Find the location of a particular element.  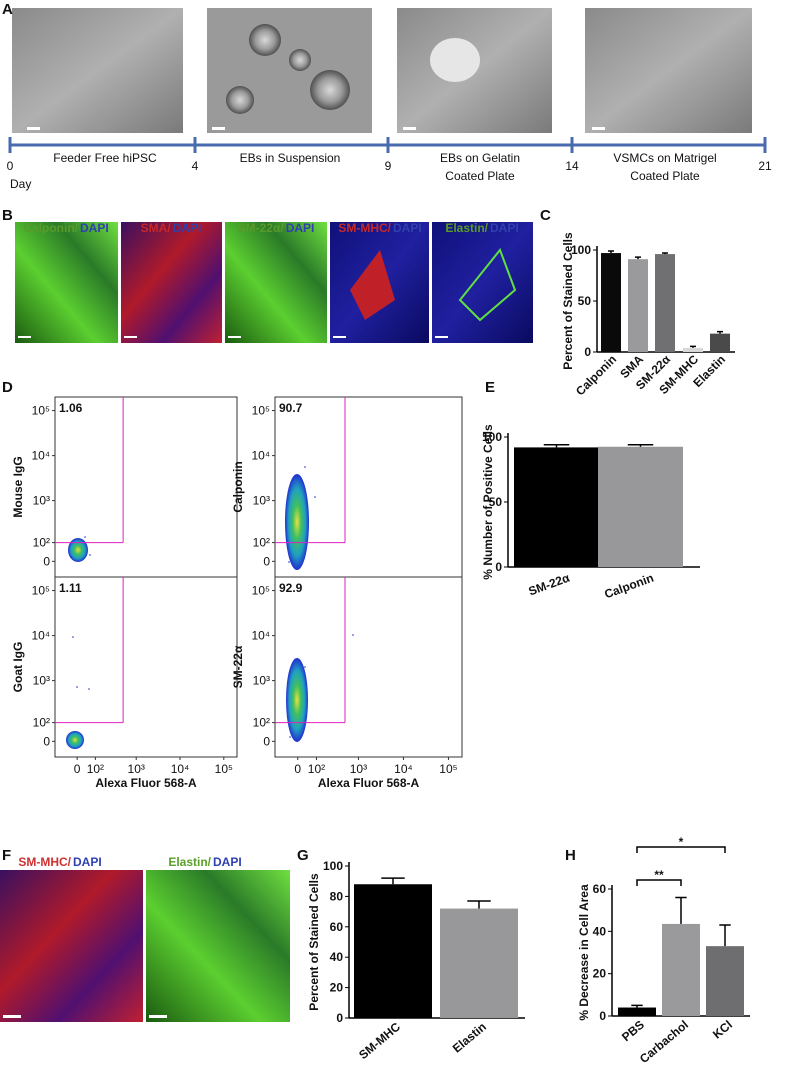

y-tick-label: 10⁴ is located at coordinates (260, 456).